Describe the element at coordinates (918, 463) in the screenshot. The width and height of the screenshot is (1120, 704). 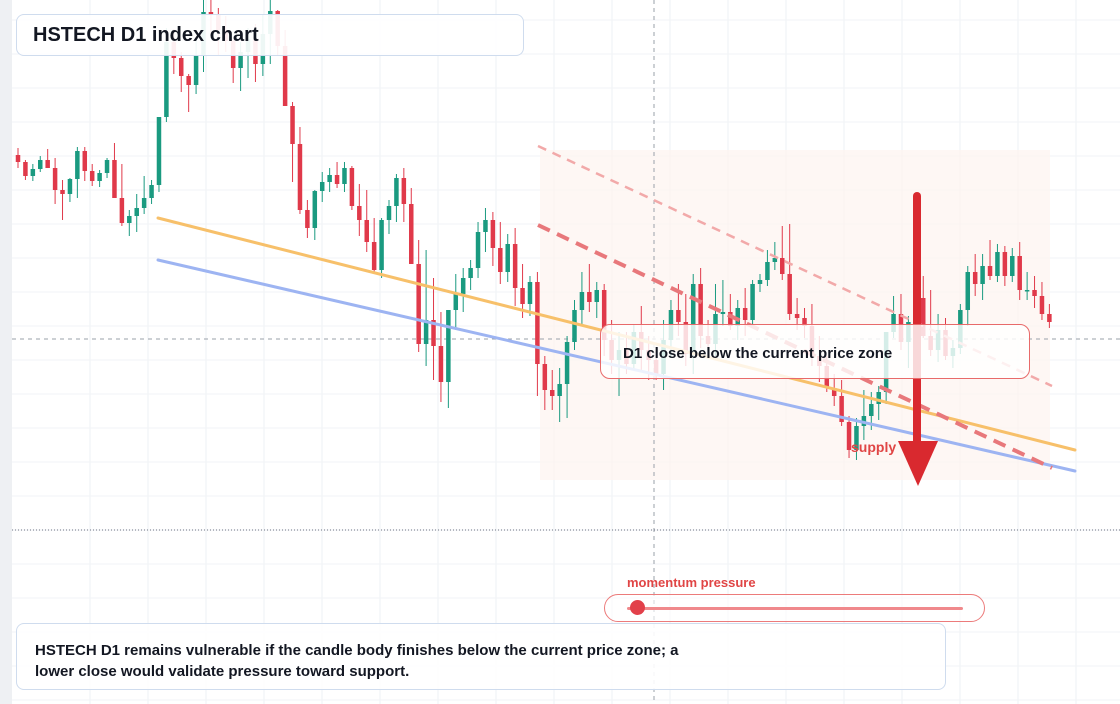
I see `down-arrow-head` at that location.